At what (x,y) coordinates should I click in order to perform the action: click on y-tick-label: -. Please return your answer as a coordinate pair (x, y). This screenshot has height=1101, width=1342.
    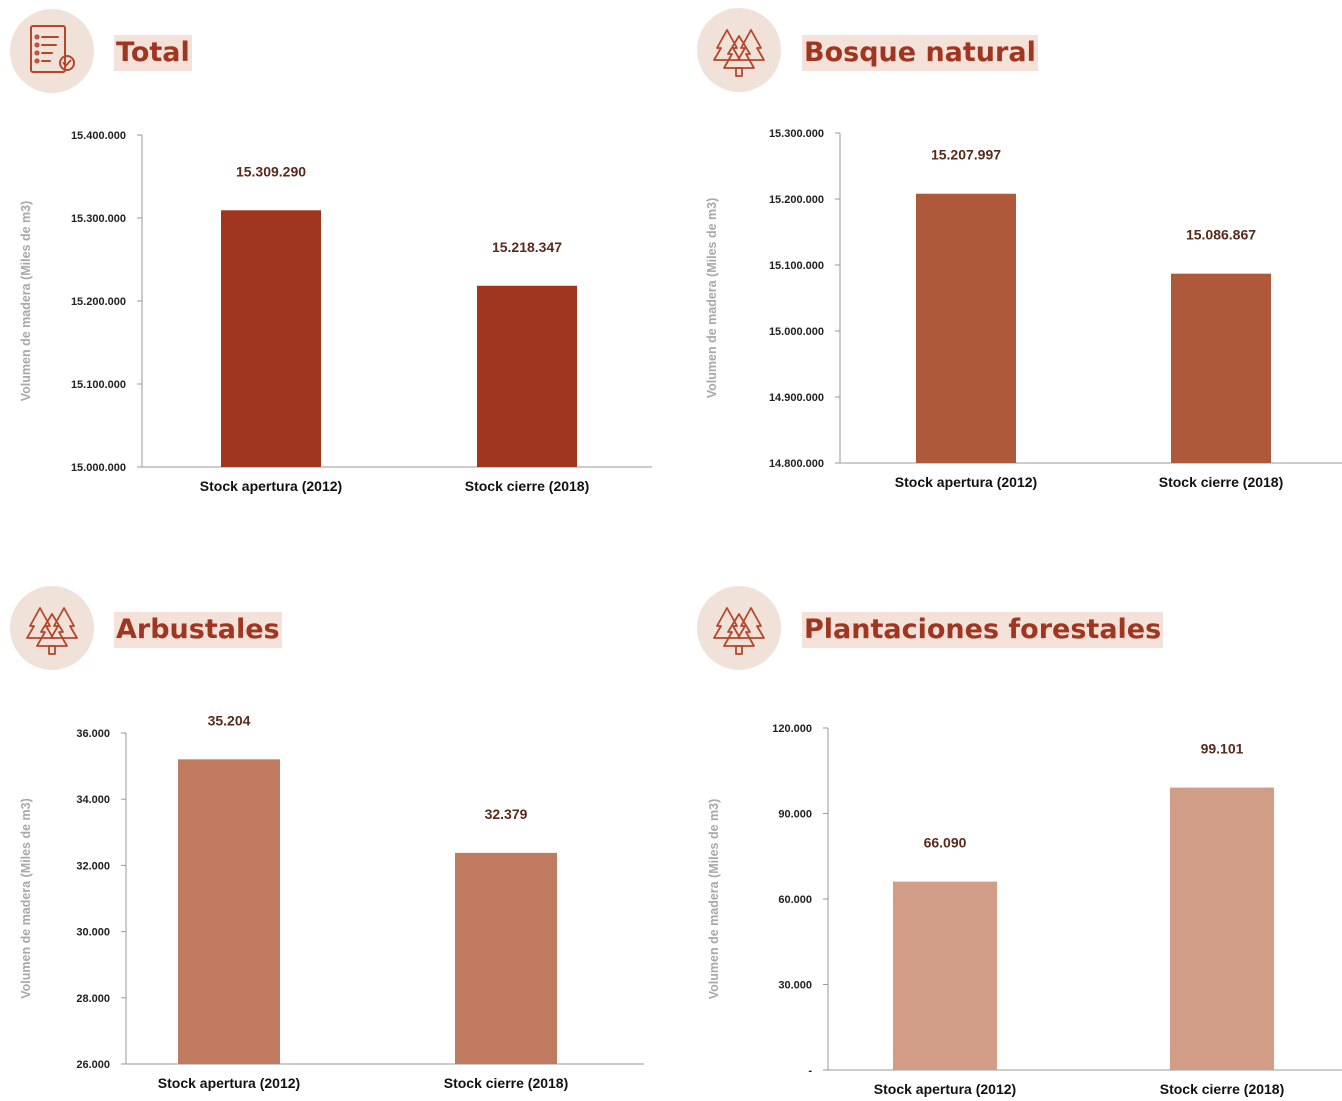
    Looking at the image, I should click on (810, 1071).